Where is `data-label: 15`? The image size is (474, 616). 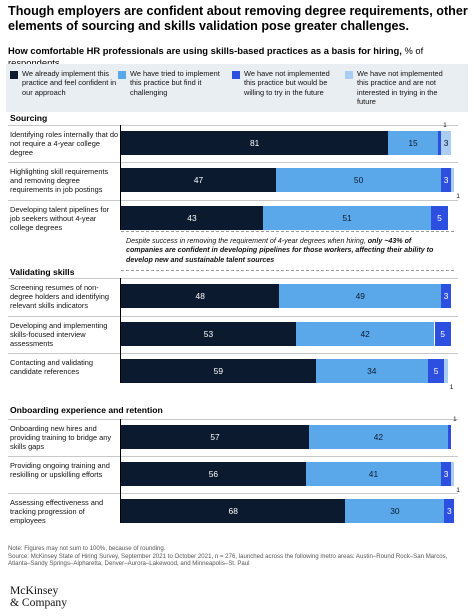
data-label: 15 is located at coordinates (413, 143).